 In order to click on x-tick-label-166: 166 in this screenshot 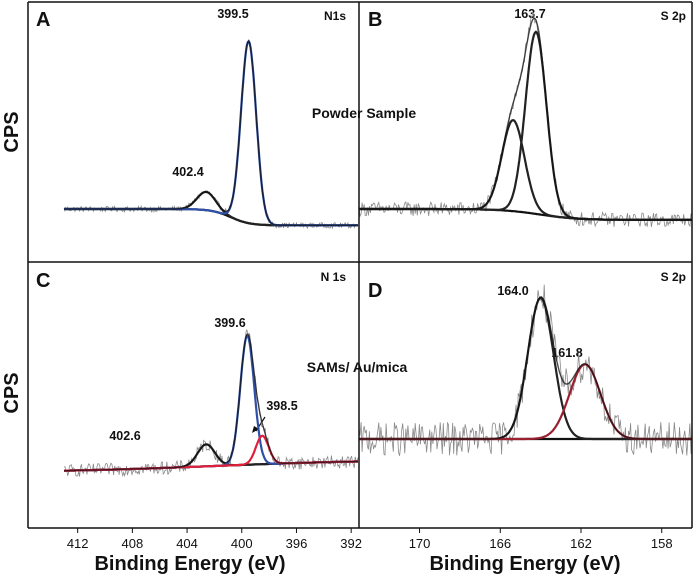, I will do `click(500, 543)`.